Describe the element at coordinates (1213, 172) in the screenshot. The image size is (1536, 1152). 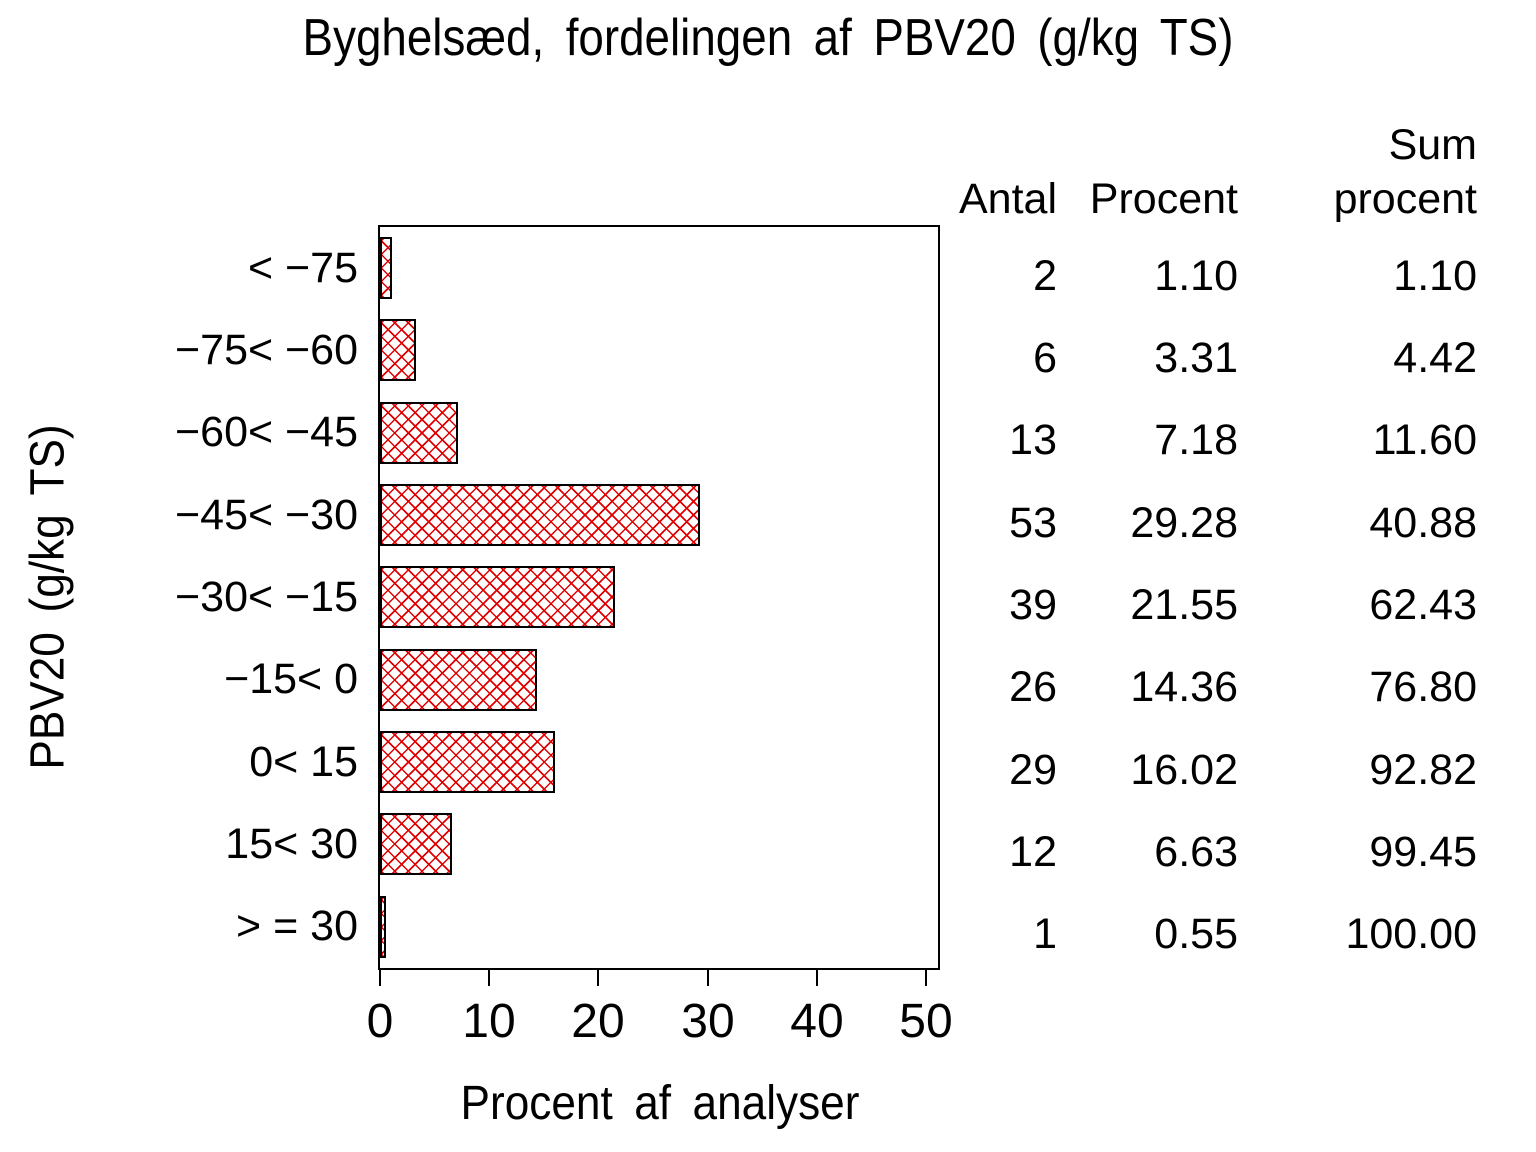
I see `table-header: Sum Antal Procent procent` at that location.